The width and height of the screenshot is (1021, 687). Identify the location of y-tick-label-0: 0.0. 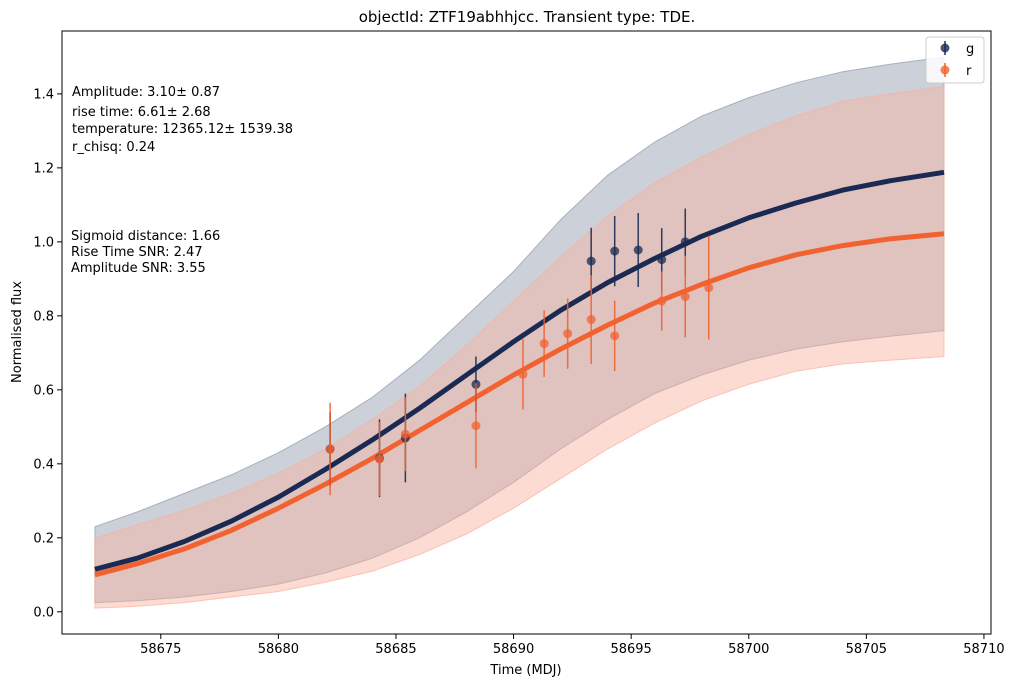
(43, 612).